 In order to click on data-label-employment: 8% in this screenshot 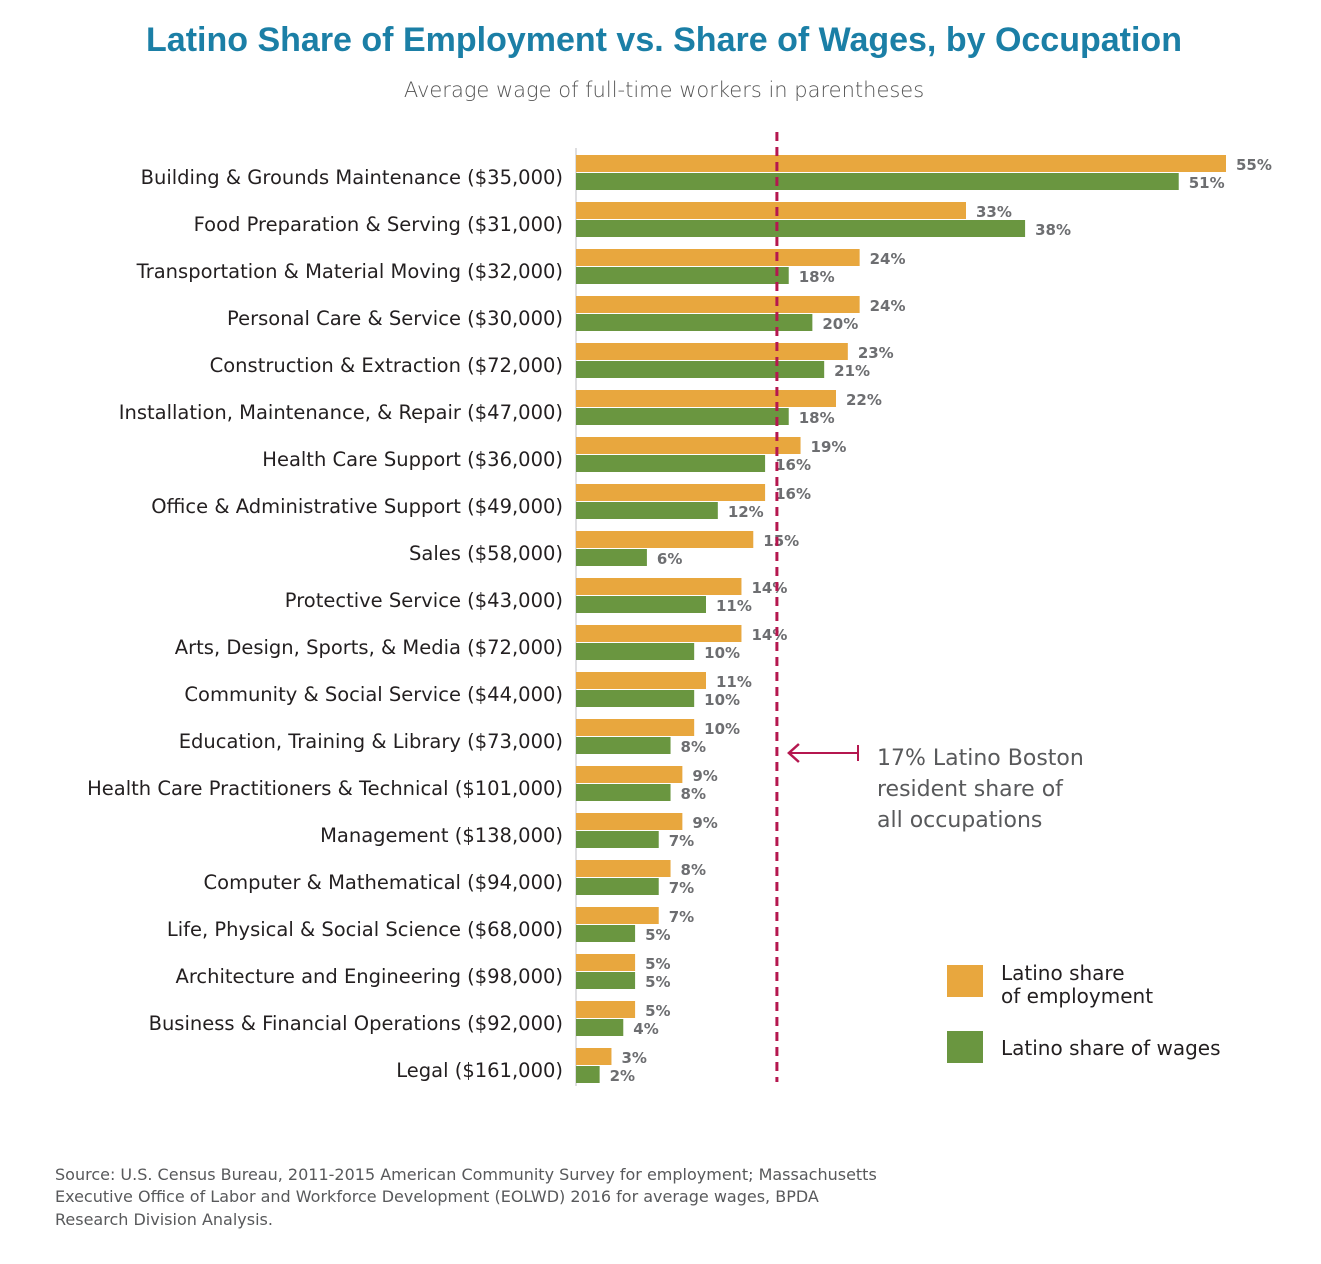, I will do `click(693, 870)`.